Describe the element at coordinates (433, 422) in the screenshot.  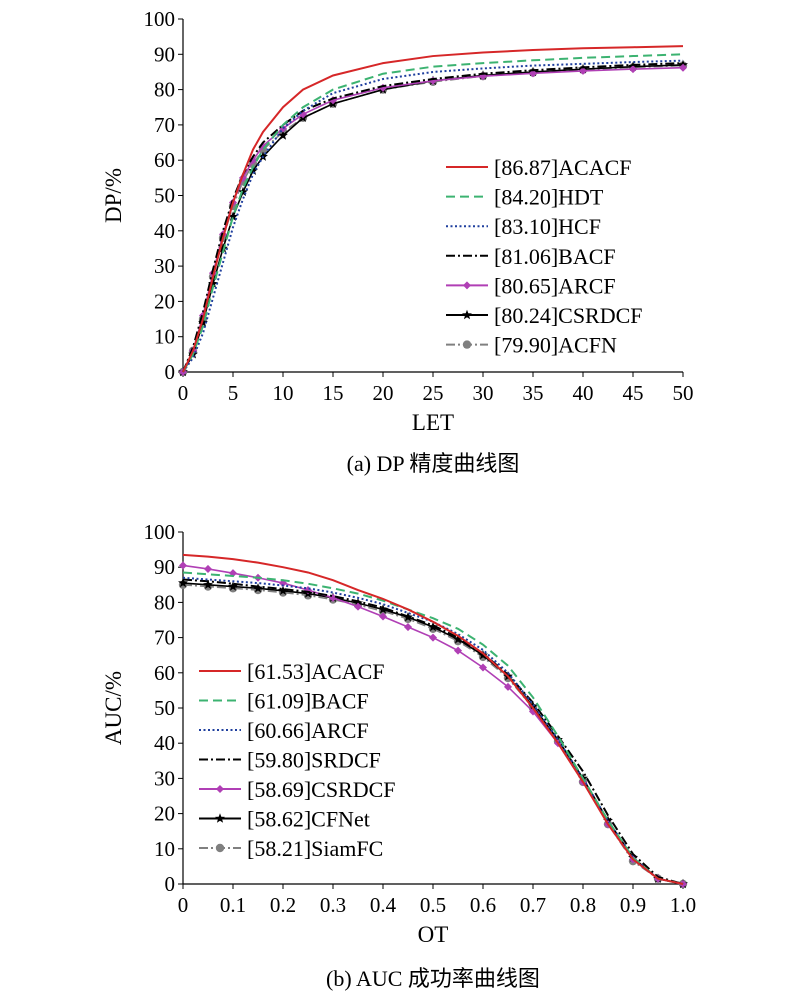
I see `x-axis-label: LET` at that location.